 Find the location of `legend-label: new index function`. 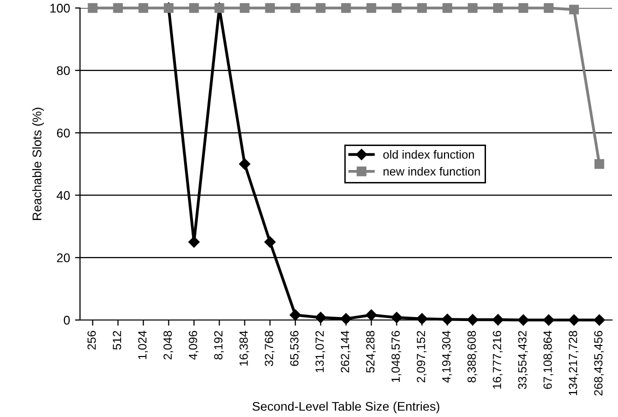

legend-label: new index function is located at coordinates (432, 171).